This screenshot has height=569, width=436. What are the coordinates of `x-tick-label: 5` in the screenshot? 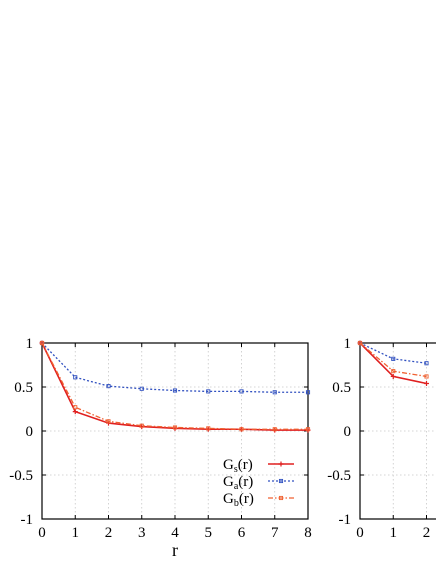 It's located at (209, 533).